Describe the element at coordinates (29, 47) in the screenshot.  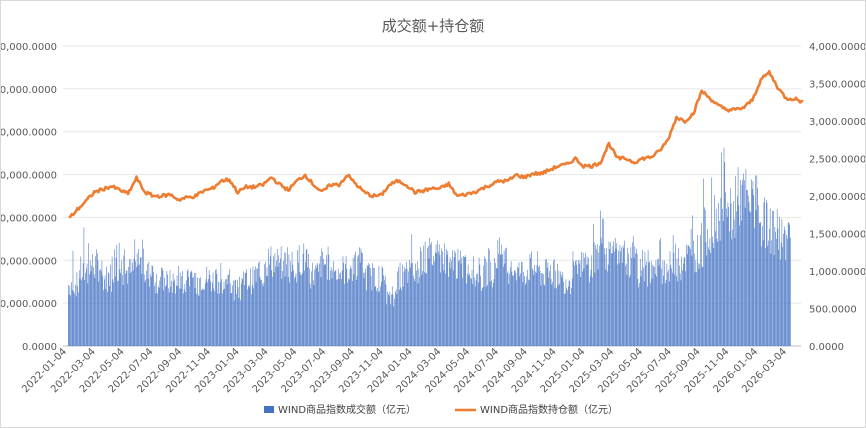
I see `left-tick-label: 70,000.0000` at that location.